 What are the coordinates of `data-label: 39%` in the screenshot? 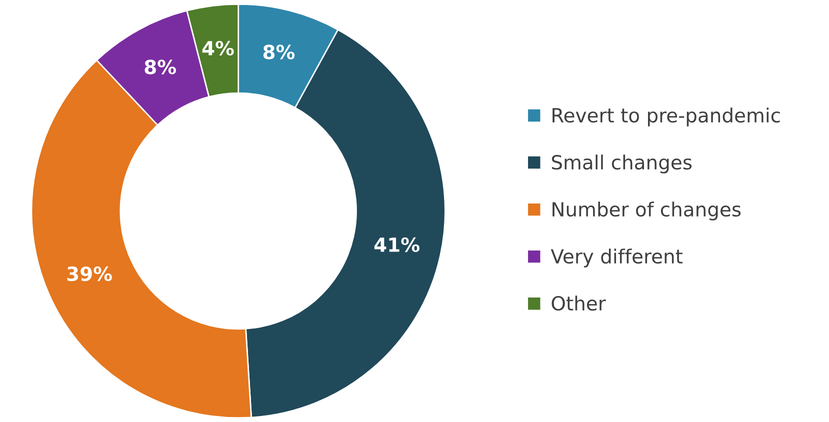 It's located at (89, 274).